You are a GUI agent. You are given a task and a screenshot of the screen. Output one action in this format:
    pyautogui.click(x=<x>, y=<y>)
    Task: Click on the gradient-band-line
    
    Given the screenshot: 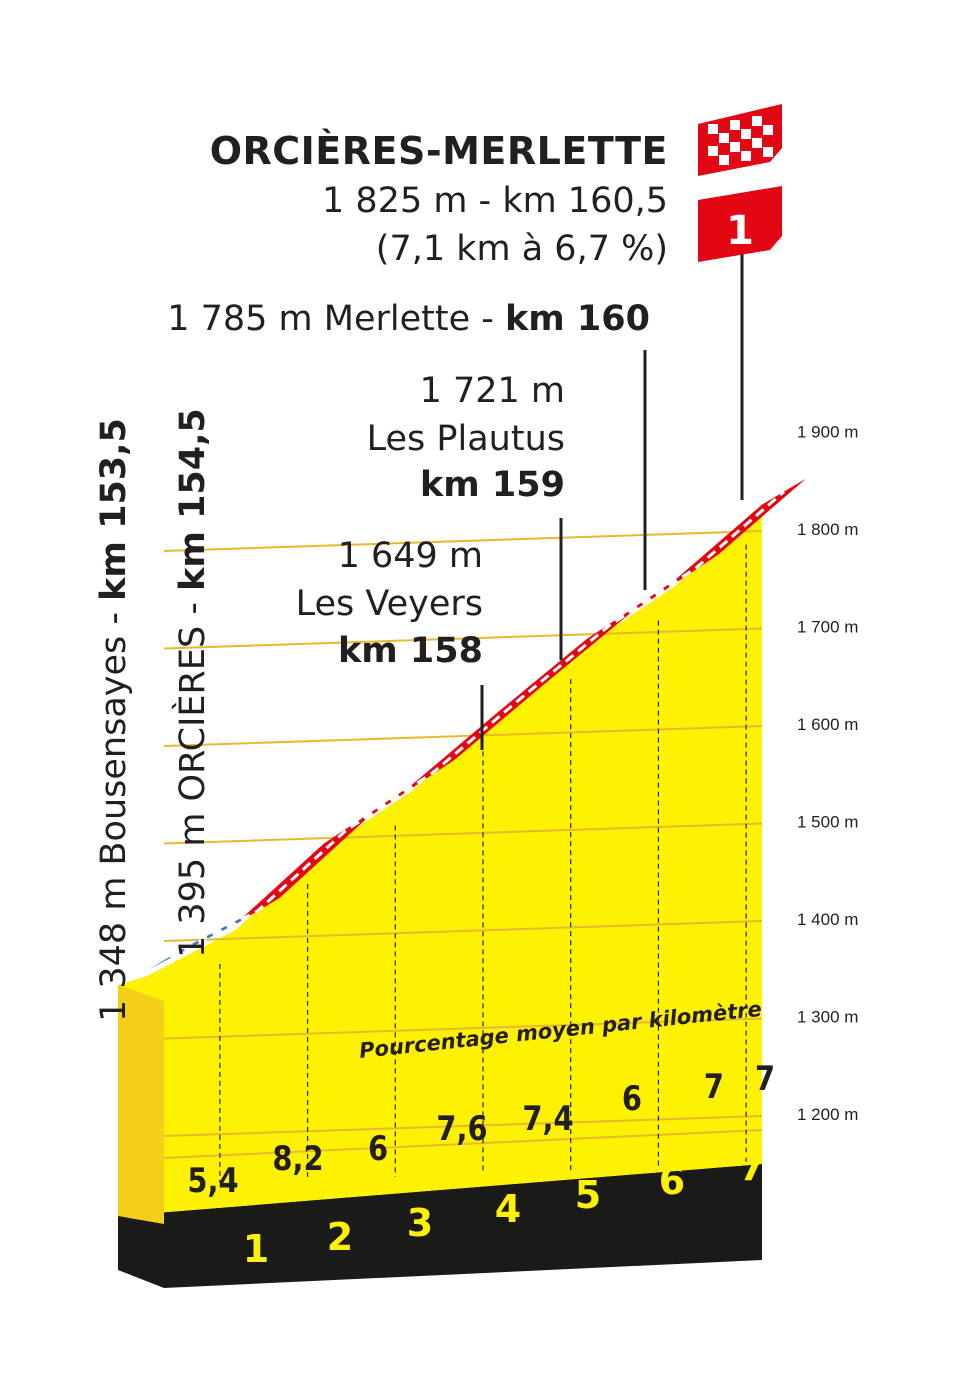 What is the action you would take?
    pyautogui.click(x=463, y=1144)
    